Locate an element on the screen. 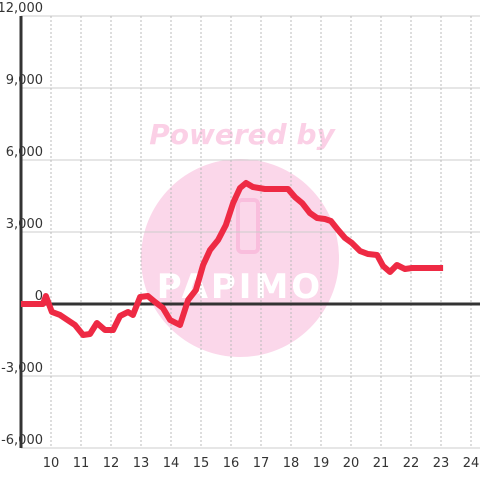  x-tick-label: 11 is located at coordinates (81, 463).